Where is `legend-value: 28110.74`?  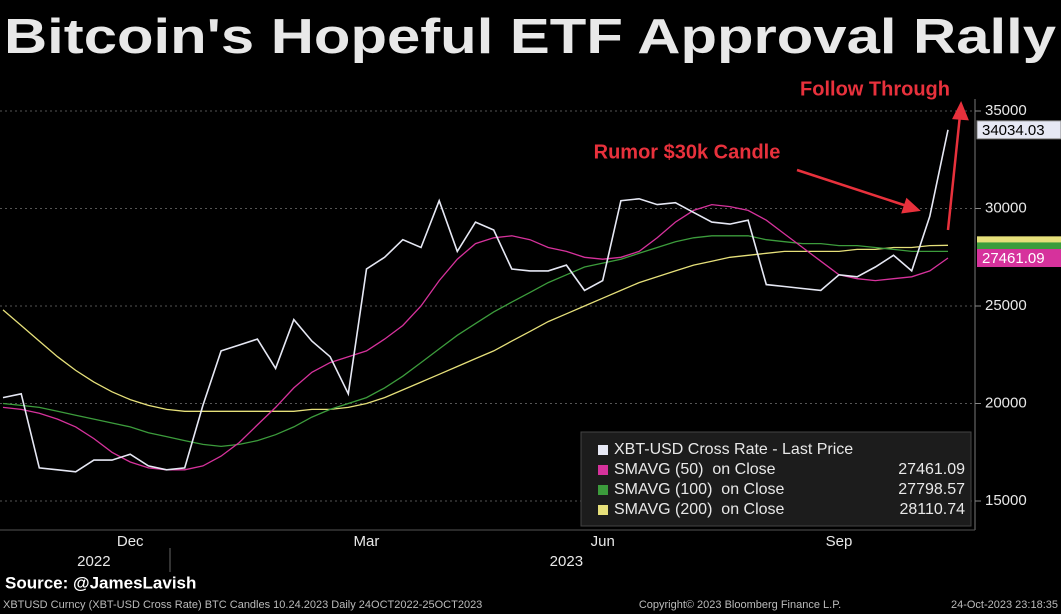 legend-value: 28110.74 is located at coordinates (932, 509).